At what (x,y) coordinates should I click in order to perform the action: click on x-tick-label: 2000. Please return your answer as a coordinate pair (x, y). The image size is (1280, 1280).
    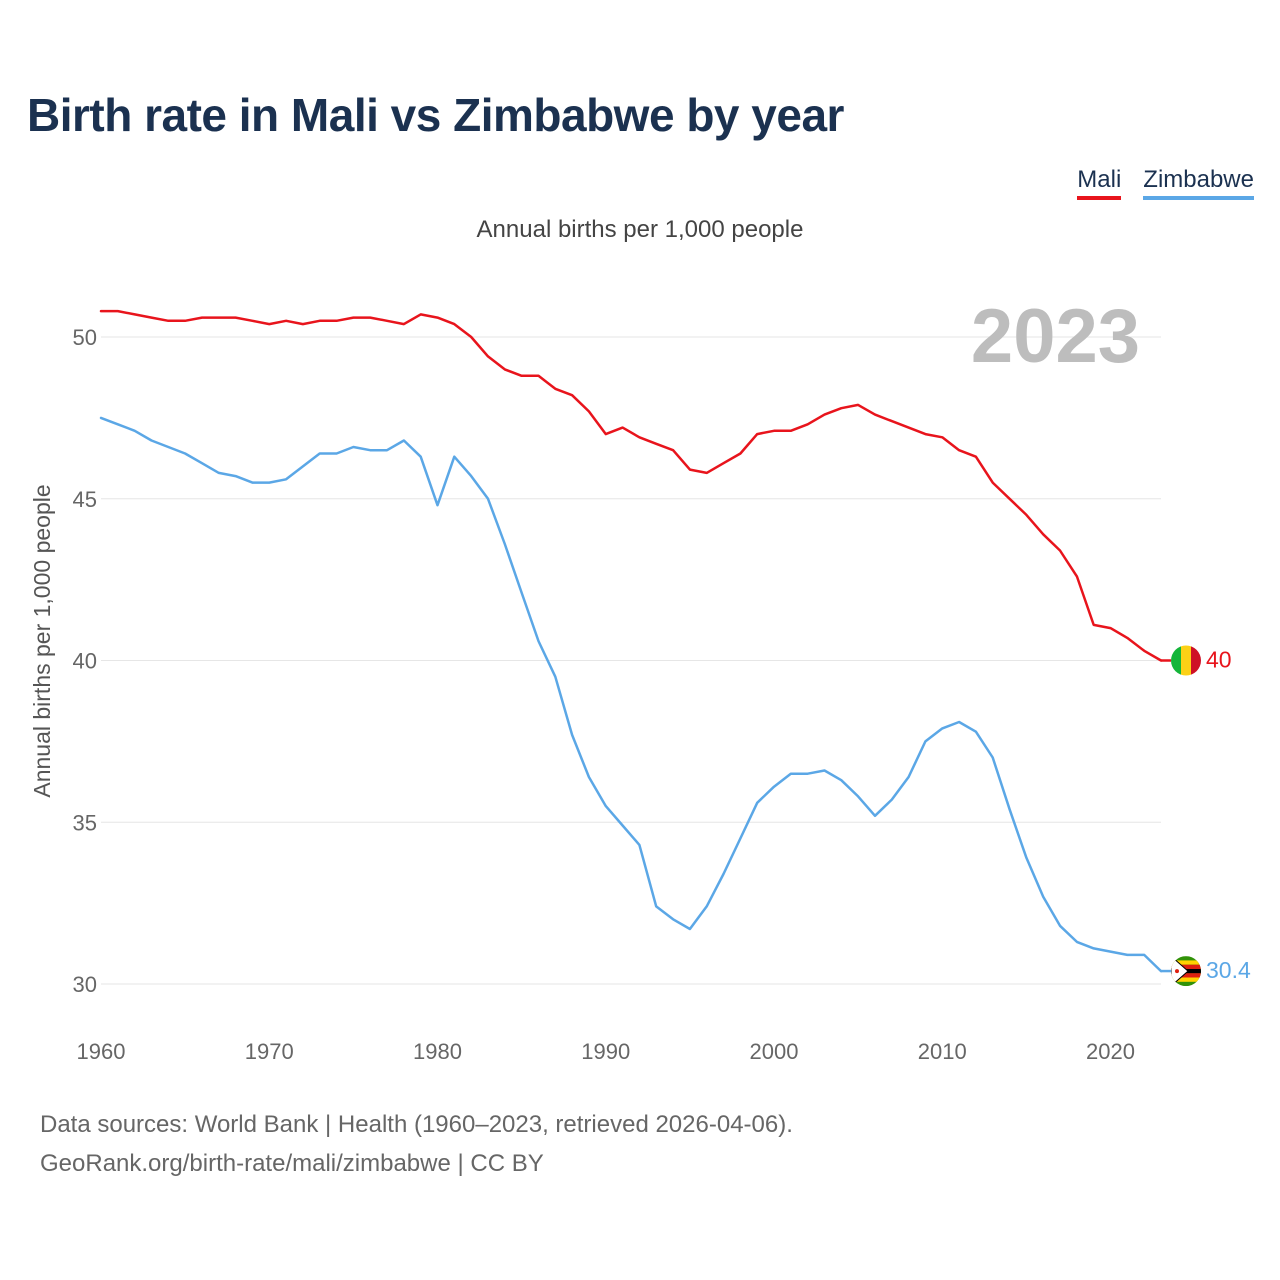
    Looking at the image, I should click on (774, 1051).